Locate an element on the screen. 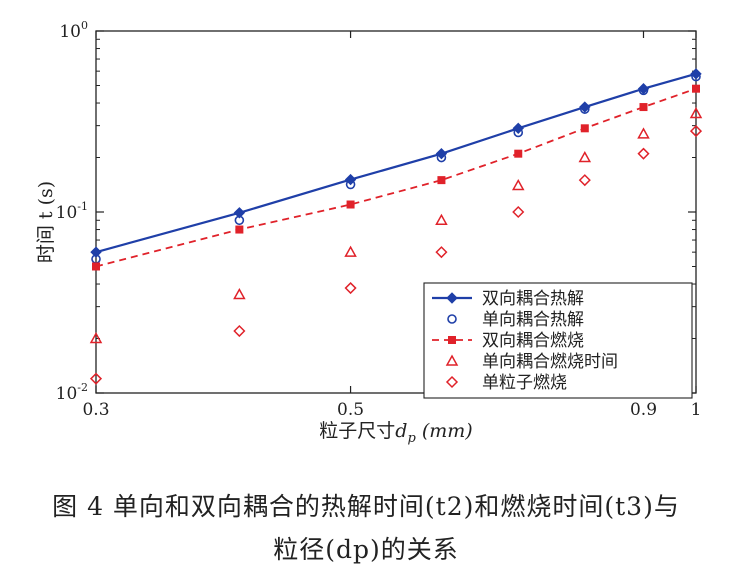  x-label-prefix: 粒子尺寸 is located at coordinates (357, 431).